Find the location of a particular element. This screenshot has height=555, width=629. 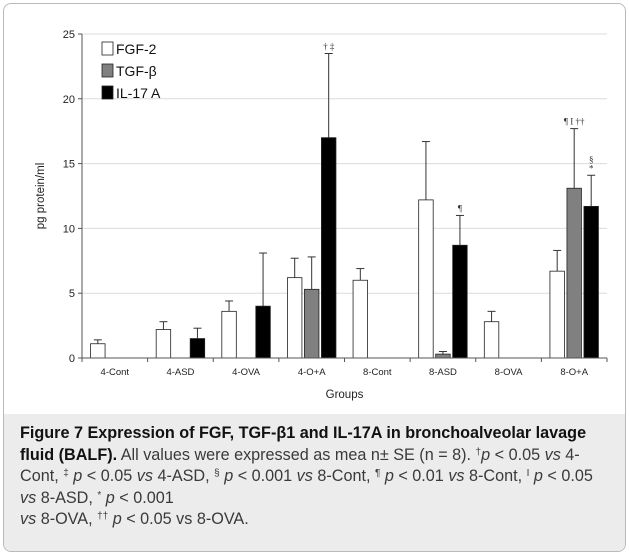

significance-annotations: † ‡ ¶ ¶ I †† §* is located at coordinates (458, 127).